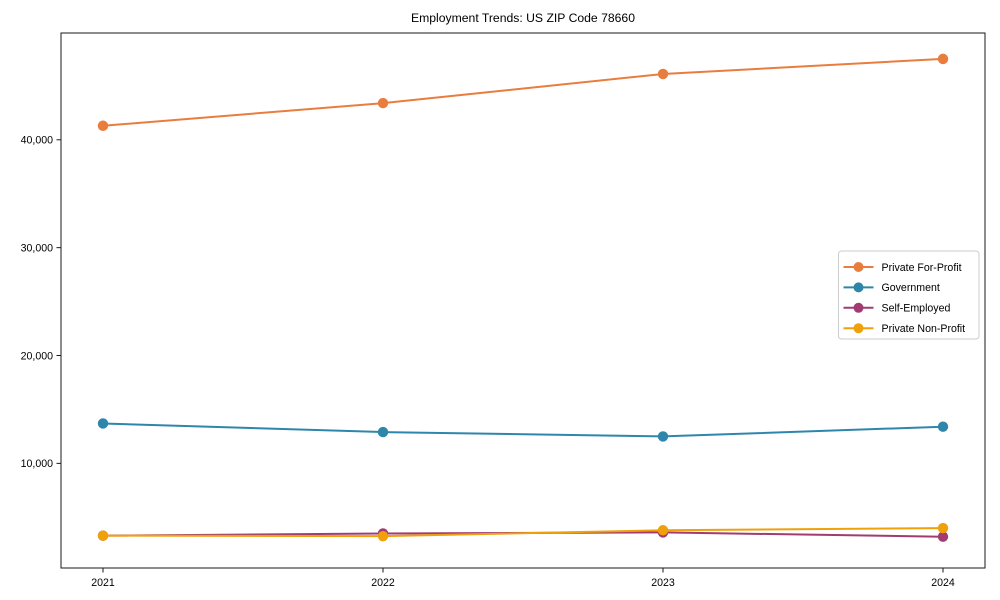 The height and width of the screenshot is (600, 1000). What do you see at coordinates (37, 248) in the screenshot?
I see `y-tick-label: 30,000` at bounding box center [37, 248].